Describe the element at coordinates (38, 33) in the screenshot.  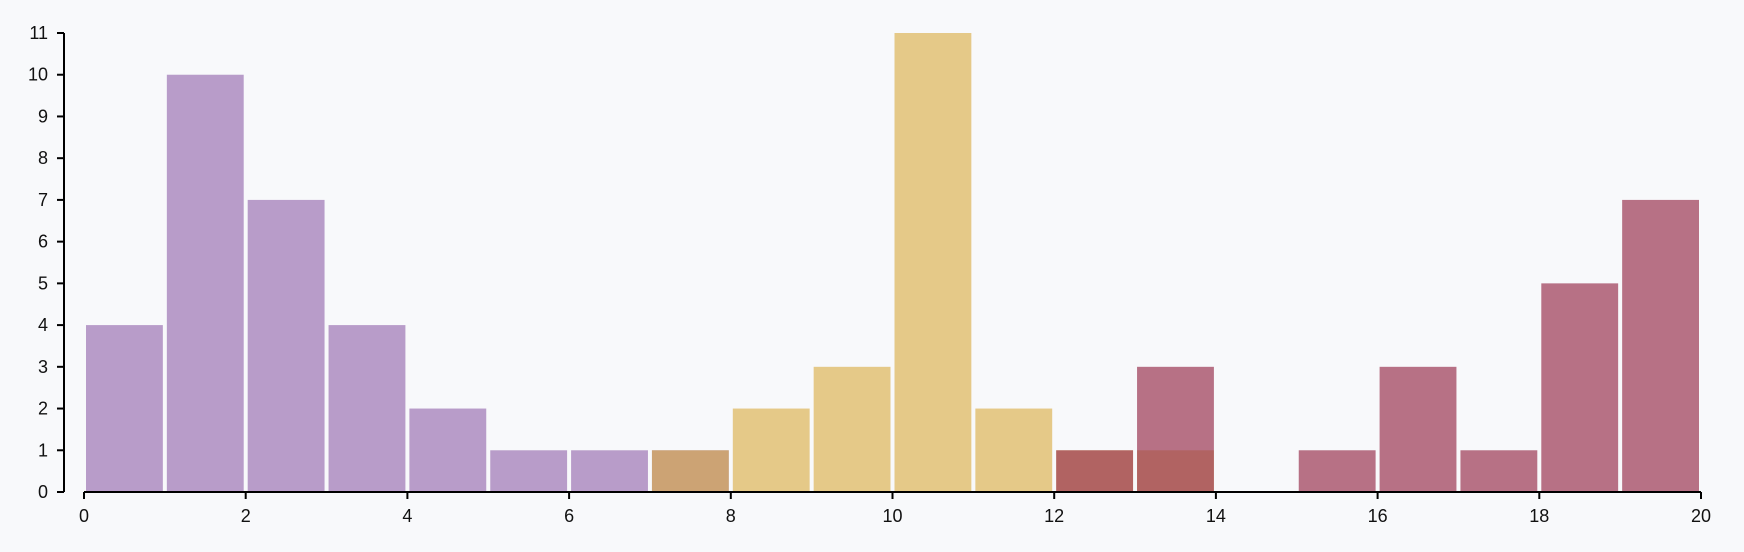
I see `y-tick-label: 11` at that location.